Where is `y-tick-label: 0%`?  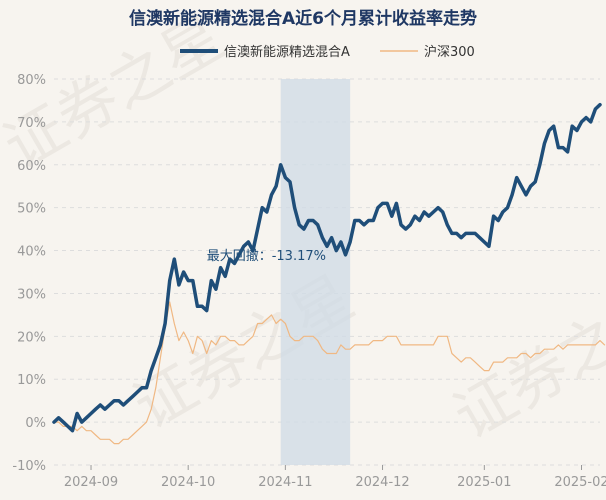
y-tick-label: 0% is located at coordinates (35, 423).